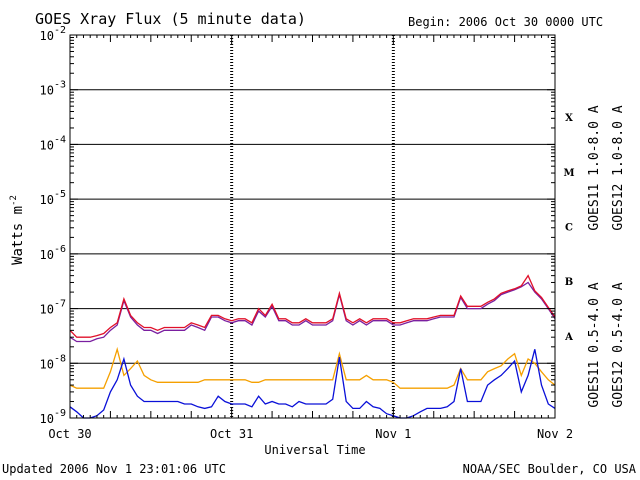 Image resolution: width=640 pixels, height=480 pixels. Describe the element at coordinates (114, 469) in the screenshot. I see `updated-label: Updated 2006 Nov 1 23:01:06 UTC` at that location.